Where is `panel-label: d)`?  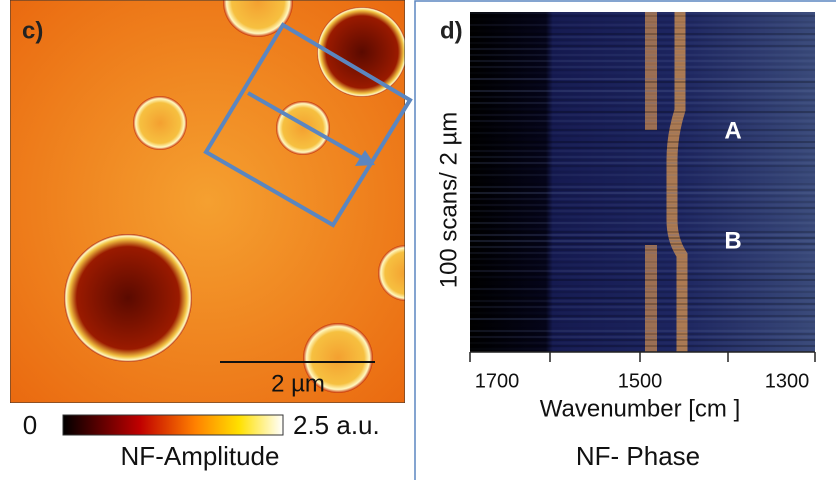 panel-label: d) is located at coordinates (451, 30).